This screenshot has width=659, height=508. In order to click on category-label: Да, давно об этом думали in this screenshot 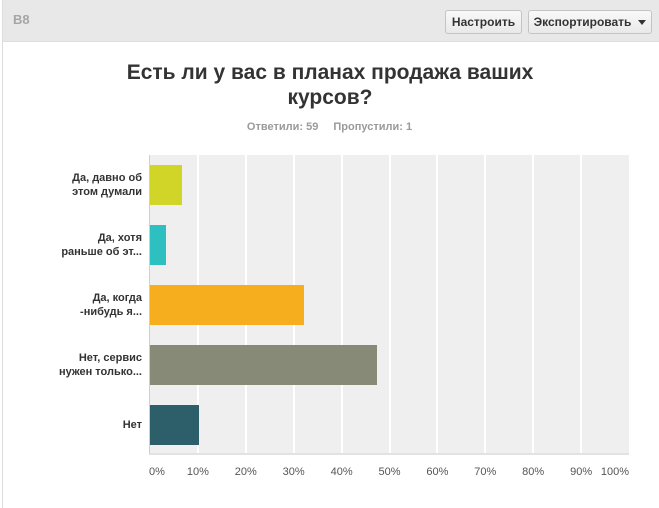, I will do `click(107, 185)`.